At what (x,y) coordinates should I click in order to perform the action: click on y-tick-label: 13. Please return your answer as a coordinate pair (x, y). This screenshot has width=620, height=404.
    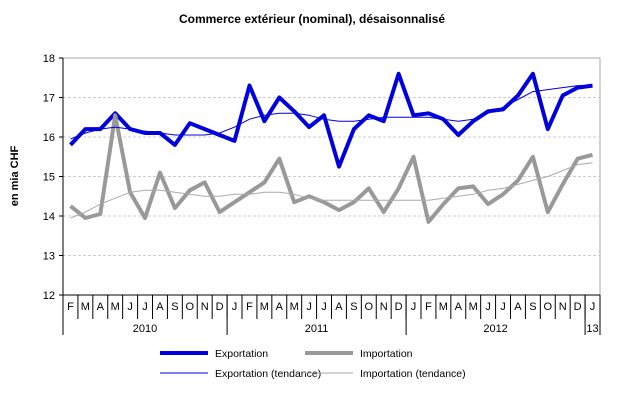
    Looking at the image, I should click on (49, 257).